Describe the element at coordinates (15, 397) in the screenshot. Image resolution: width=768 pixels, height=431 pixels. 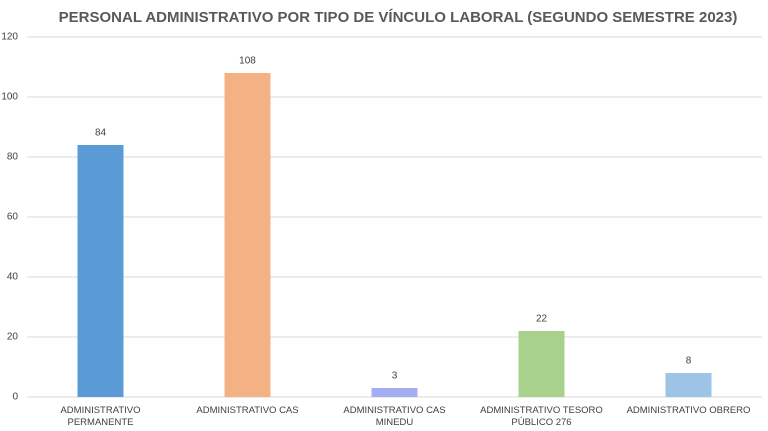
I see `y-tick-label: 0` at that location.